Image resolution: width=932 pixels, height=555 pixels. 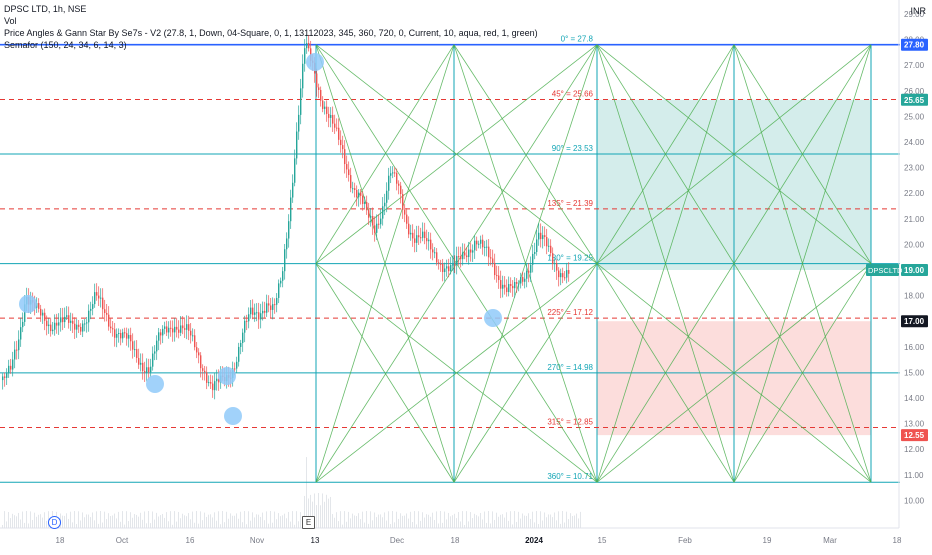 I want to click on currency-label: INR, so click(x=918, y=11).